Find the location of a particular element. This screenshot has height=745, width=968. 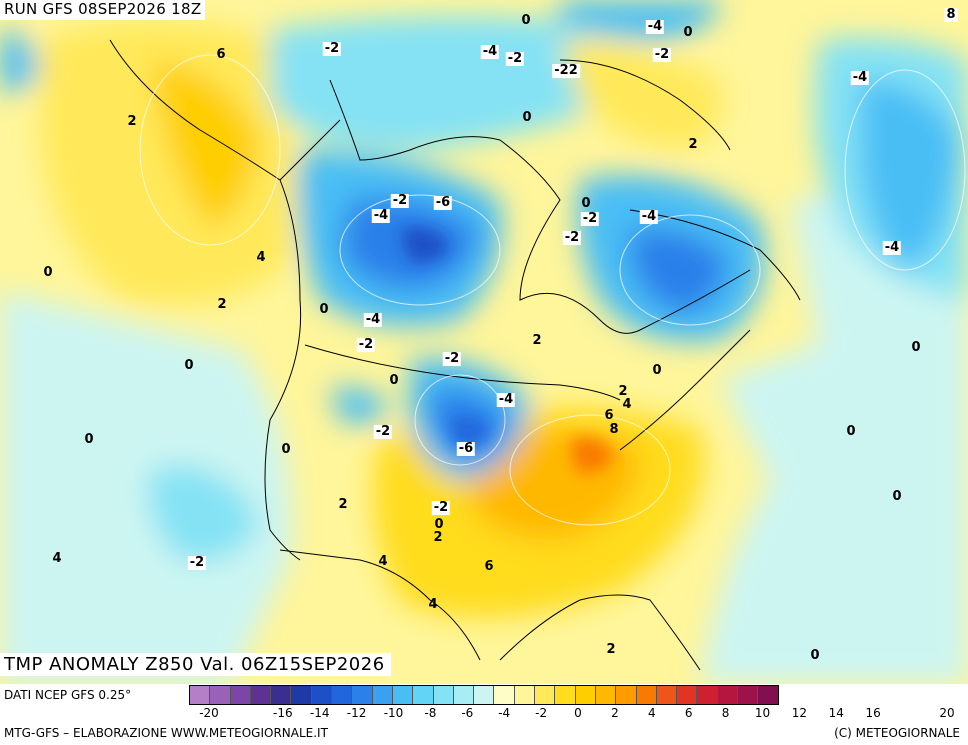

color-scale-tick-label: -14 is located at coordinates (319, 713).